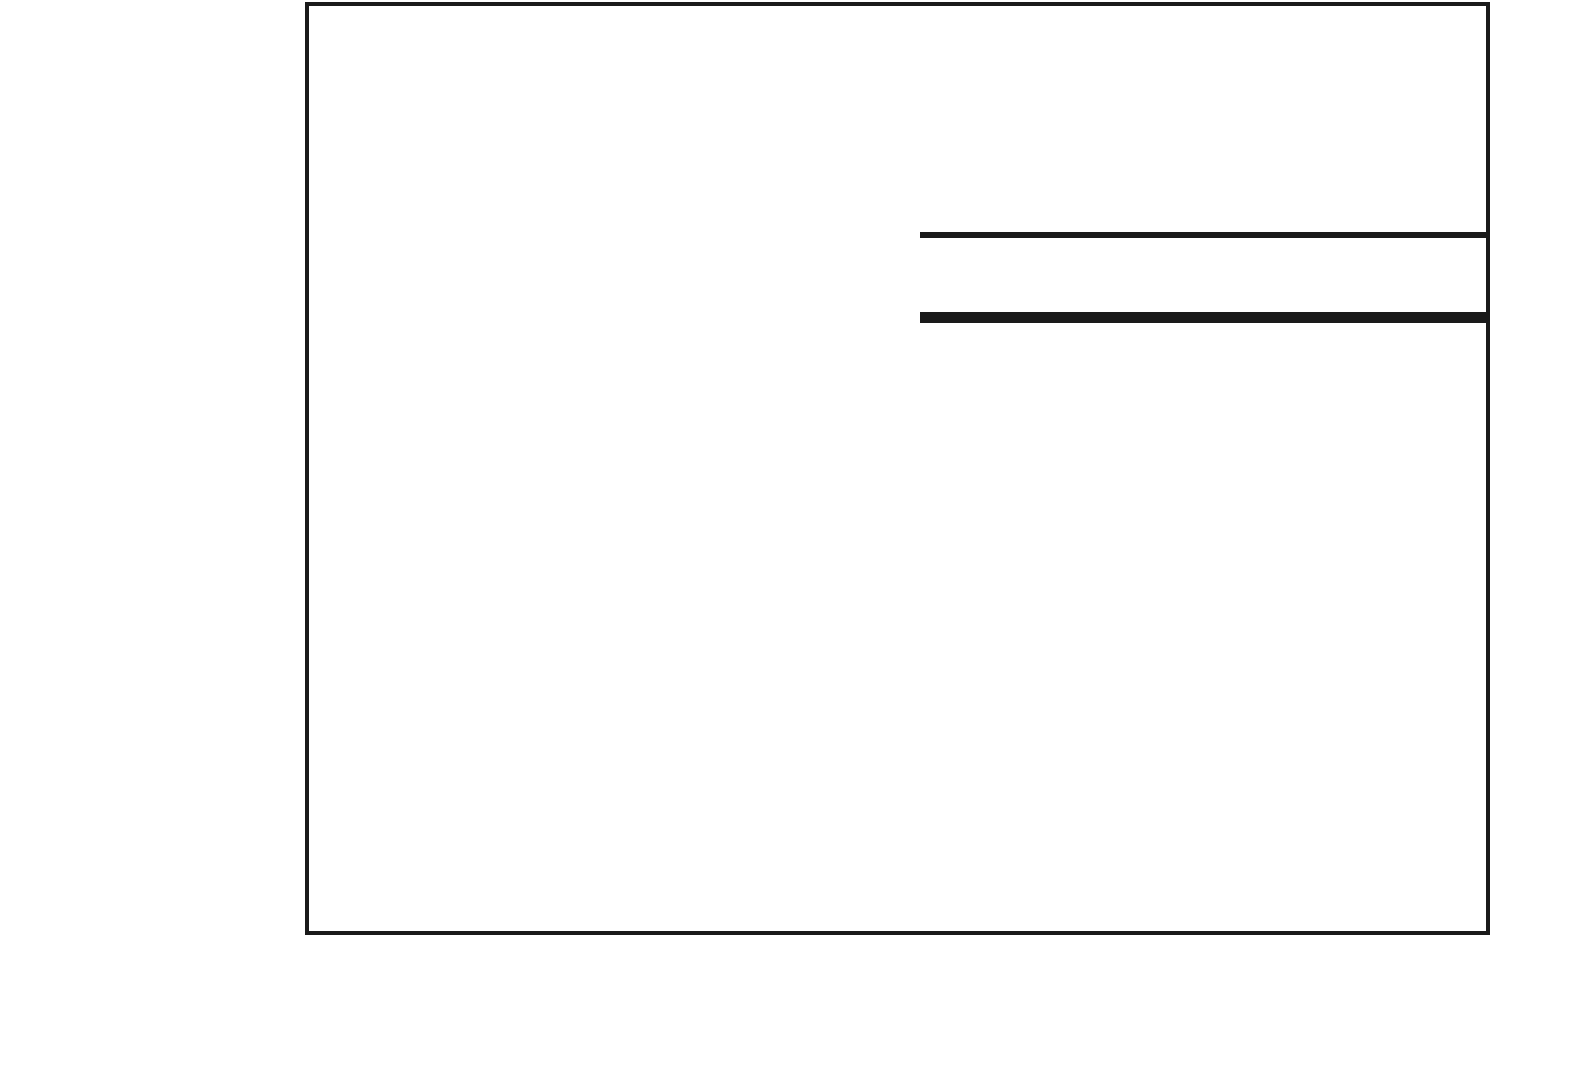  Describe the element at coordinates (1203, 314) in the screenshot. I see `table-header-rule` at that location.